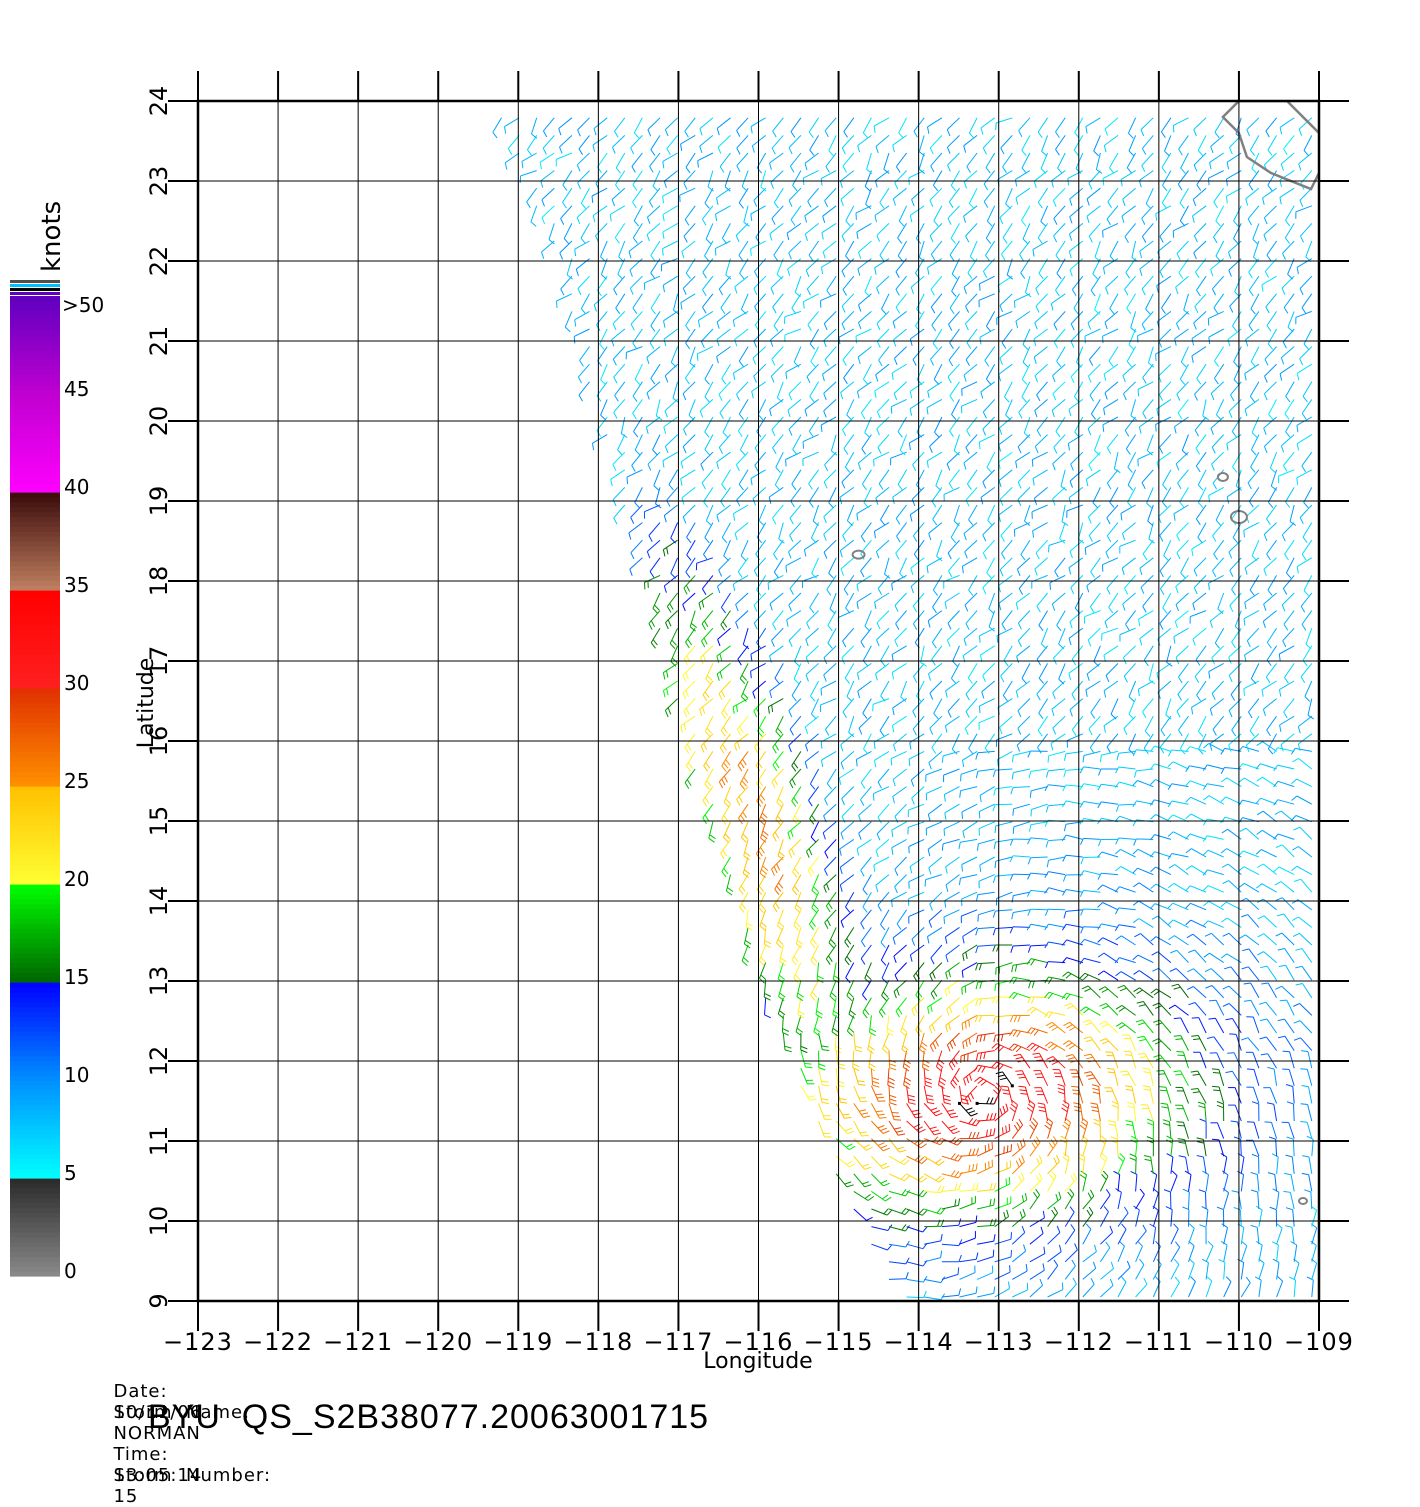 This screenshot has height=1507, width=1420. What do you see at coordinates (977, 1103) in the screenshot?
I see `rain-flag-marker` at bounding box center [977, 1103].